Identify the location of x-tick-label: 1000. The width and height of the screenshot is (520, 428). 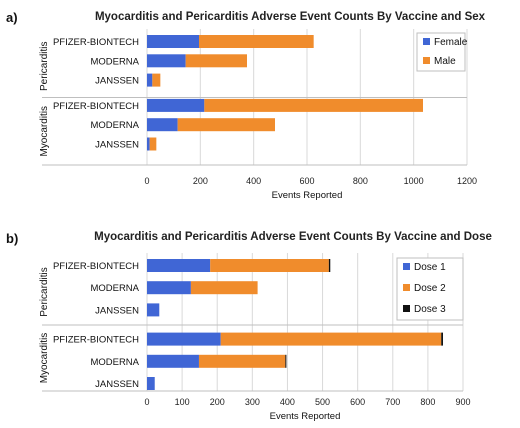
(414, 181).